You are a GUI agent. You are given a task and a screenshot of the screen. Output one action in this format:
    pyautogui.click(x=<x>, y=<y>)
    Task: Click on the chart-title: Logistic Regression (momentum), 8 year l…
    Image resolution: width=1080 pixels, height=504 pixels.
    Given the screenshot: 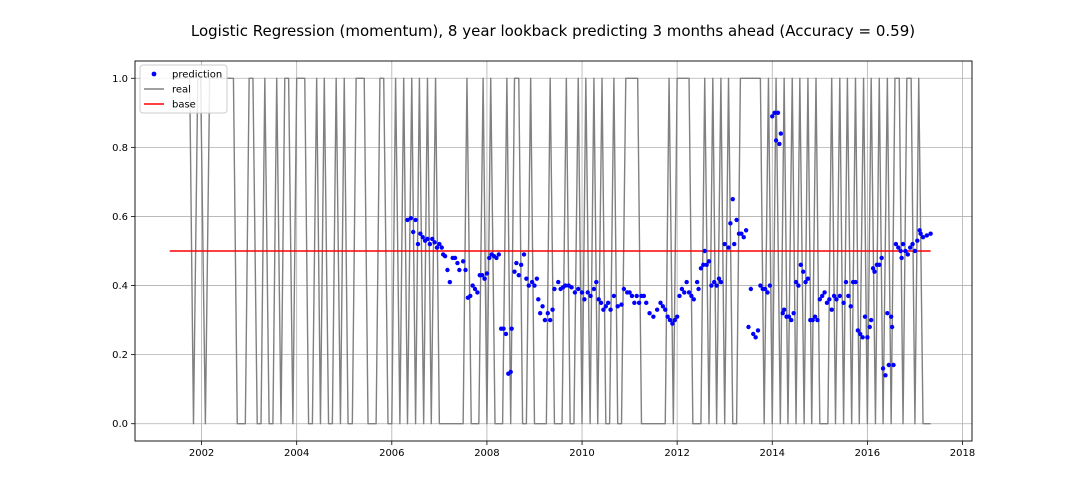 What is the action you would take?
    pyautogui.click(x=553, y=31)
    